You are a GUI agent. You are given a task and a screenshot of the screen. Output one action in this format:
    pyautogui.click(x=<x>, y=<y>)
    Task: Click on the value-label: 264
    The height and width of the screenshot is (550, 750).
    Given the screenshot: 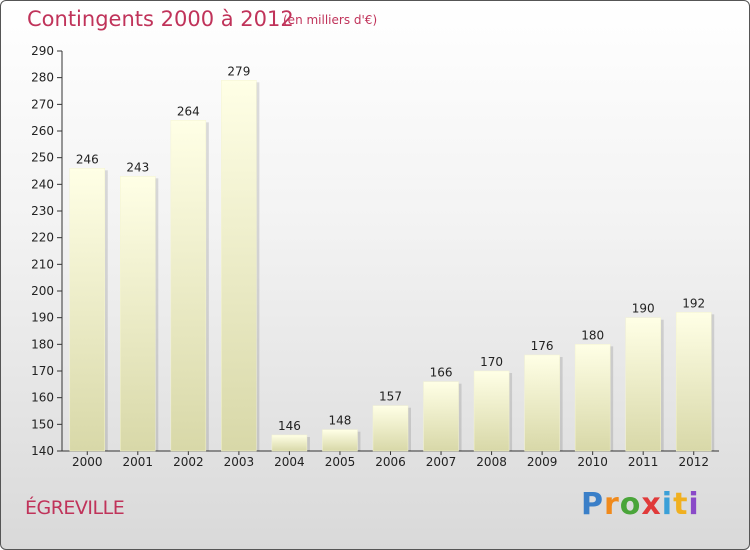 What is the action you would take?
    pyautogui.click(x=188, y=111)
    